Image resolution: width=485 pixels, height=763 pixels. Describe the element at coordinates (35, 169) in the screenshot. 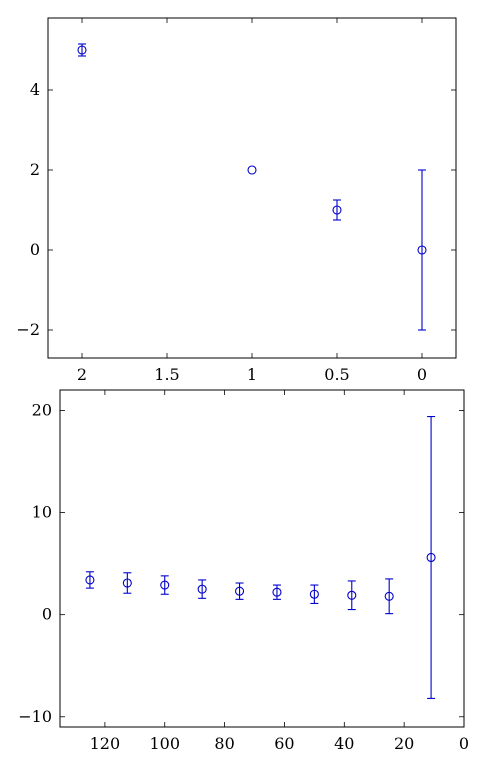

I see `y-tick-label: 2` at that location.